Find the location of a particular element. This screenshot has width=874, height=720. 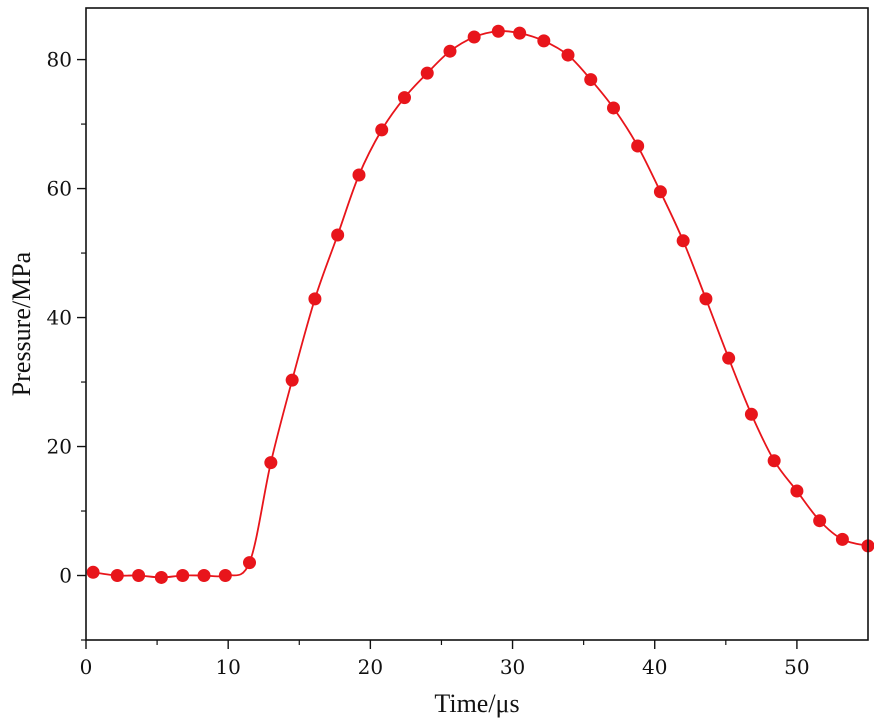

x-tick-label-20: 20 is located at coordinates (370, 667).